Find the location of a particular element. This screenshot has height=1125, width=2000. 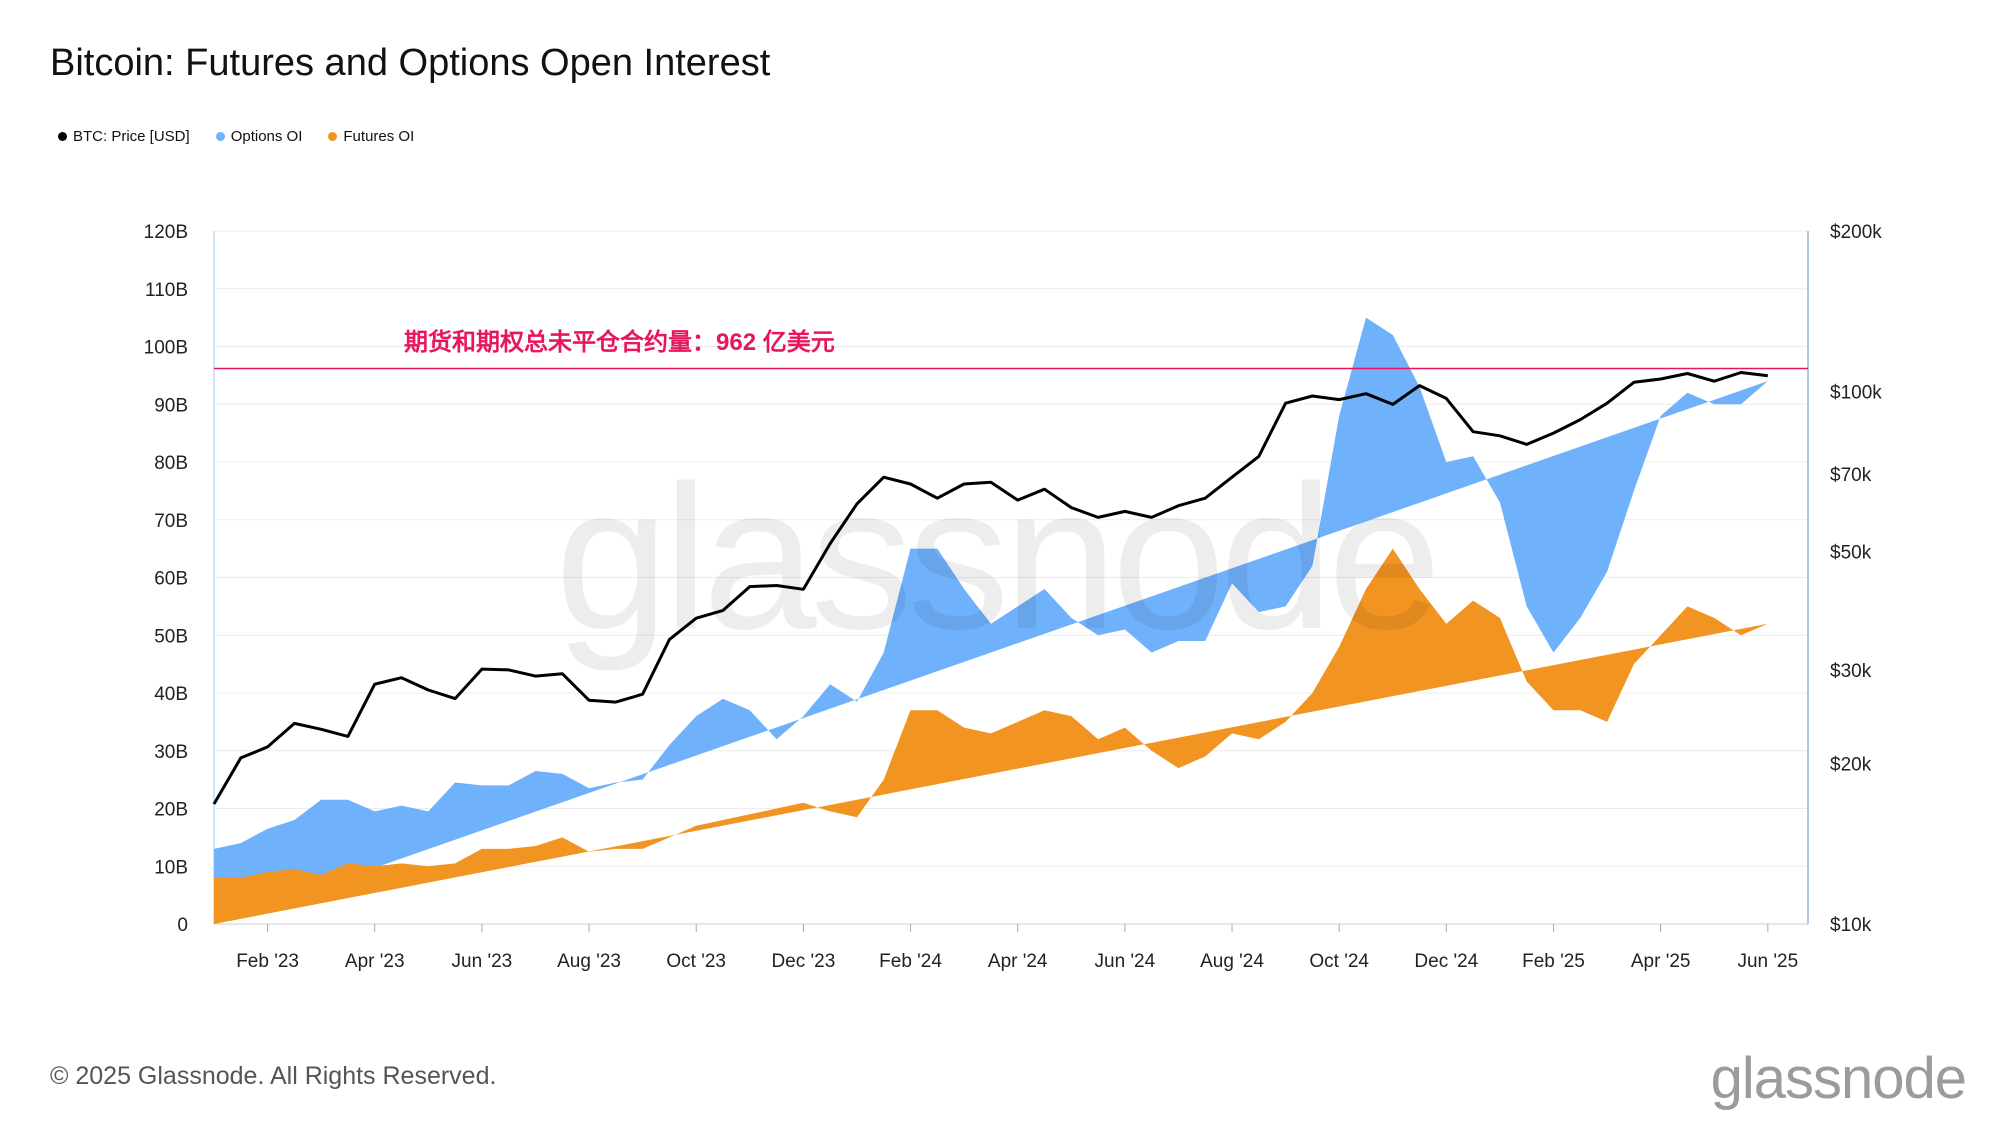

legend-dot-options is located at coordinates (220, 136).